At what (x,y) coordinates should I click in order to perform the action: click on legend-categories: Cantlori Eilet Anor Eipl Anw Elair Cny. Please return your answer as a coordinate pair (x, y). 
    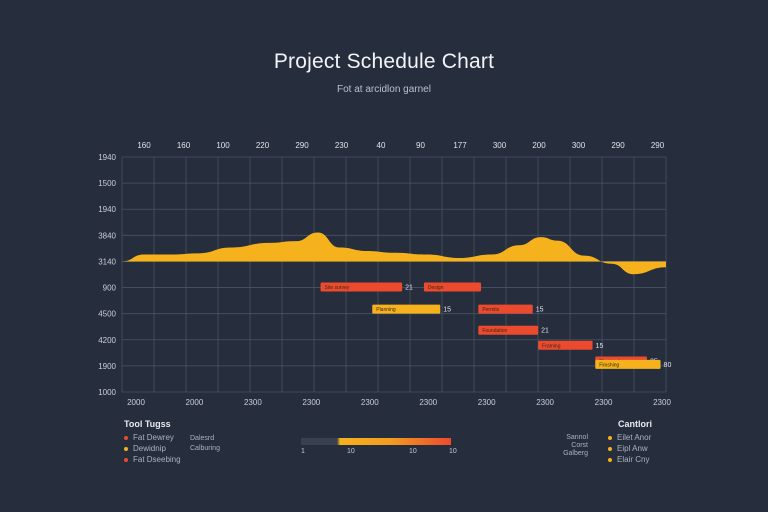
    Looking at the image, I should click on (630, 442).